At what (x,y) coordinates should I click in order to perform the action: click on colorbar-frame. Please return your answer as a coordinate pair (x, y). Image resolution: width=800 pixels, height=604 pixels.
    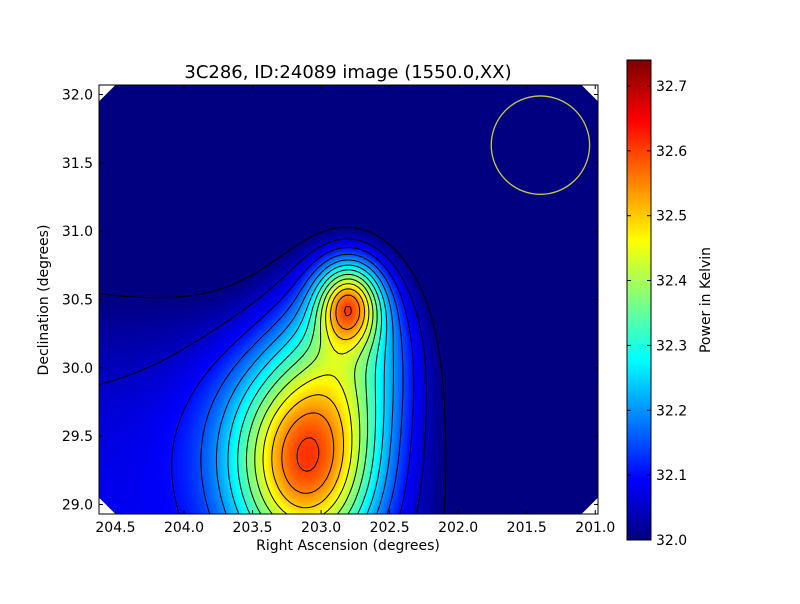
    Looking at the image, I should click on (639, 300).